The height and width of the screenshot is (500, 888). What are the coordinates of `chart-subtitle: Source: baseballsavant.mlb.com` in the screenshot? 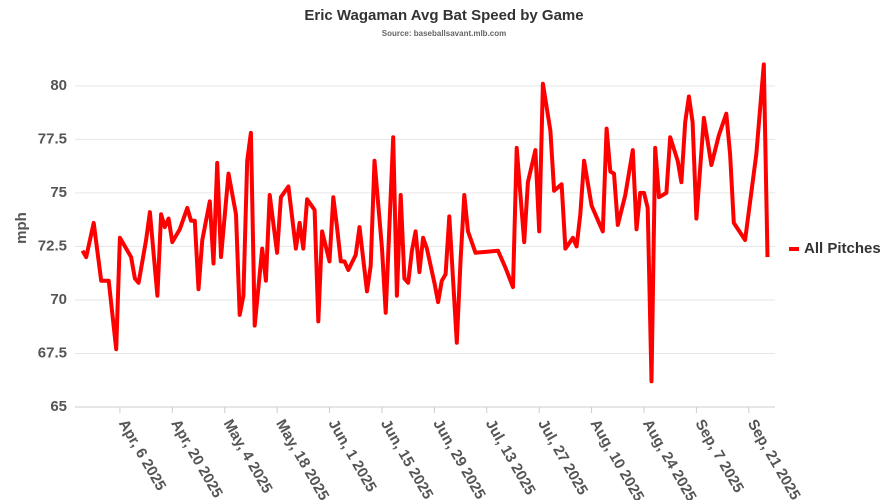 It's located at (444, 33).